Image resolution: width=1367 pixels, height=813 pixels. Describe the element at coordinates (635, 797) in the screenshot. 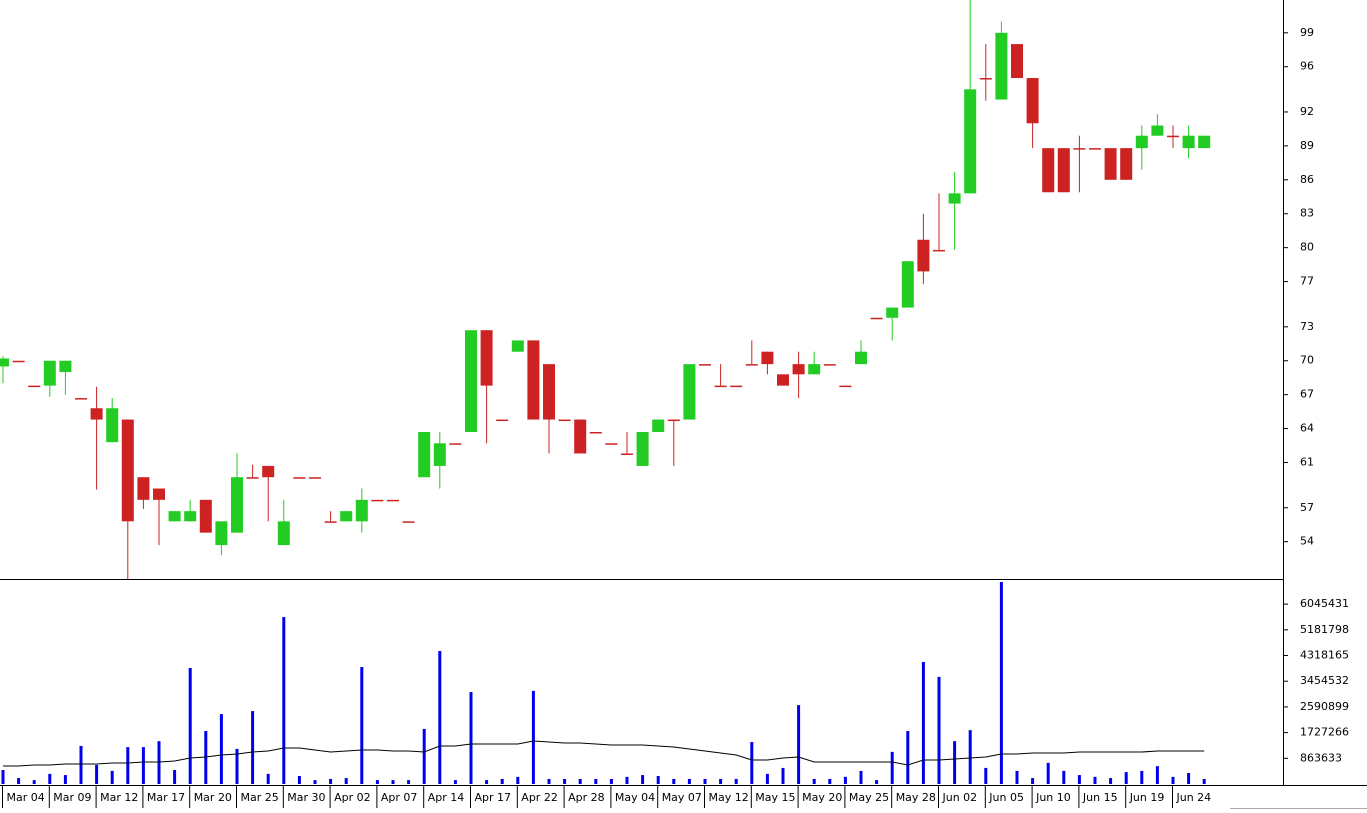

I see `x-tick-label: May 04` at that location.